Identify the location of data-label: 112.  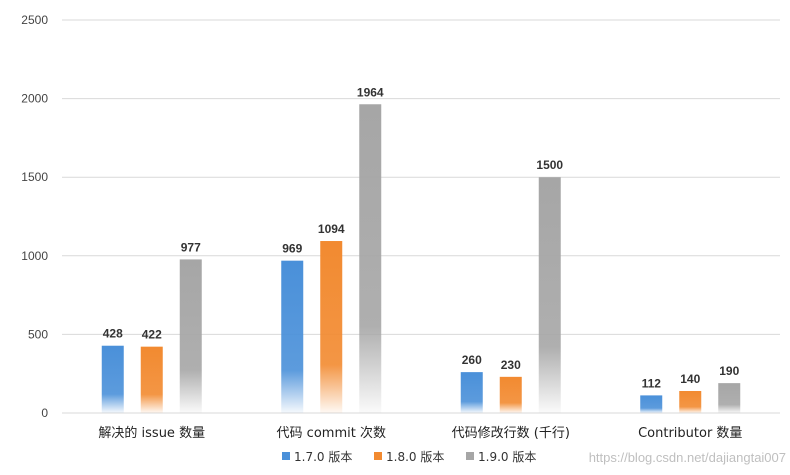
(652, 383).